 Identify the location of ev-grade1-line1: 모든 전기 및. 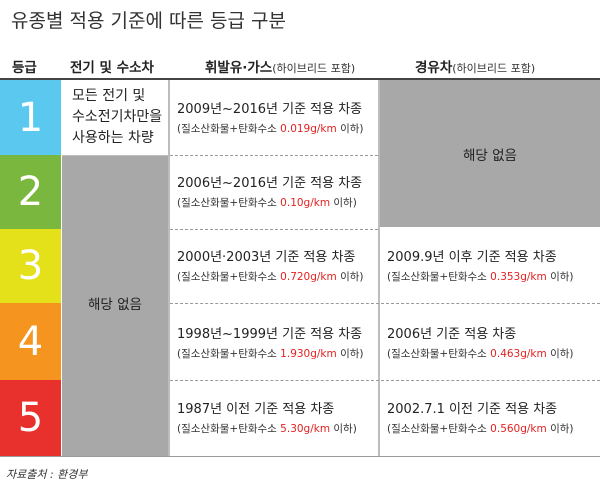
(109, 96).